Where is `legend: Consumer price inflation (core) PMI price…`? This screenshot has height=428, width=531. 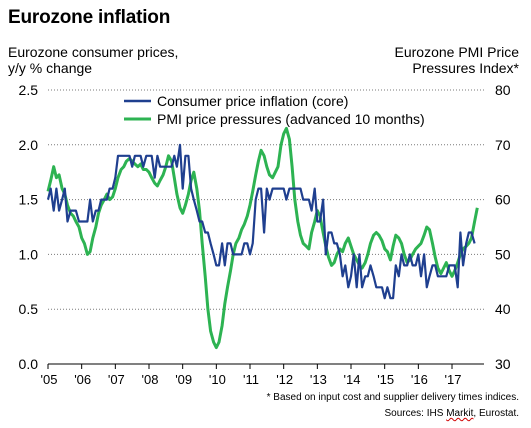 legend: Consumer price inflation (core) PMI price… is located at coordinates (274, 110).